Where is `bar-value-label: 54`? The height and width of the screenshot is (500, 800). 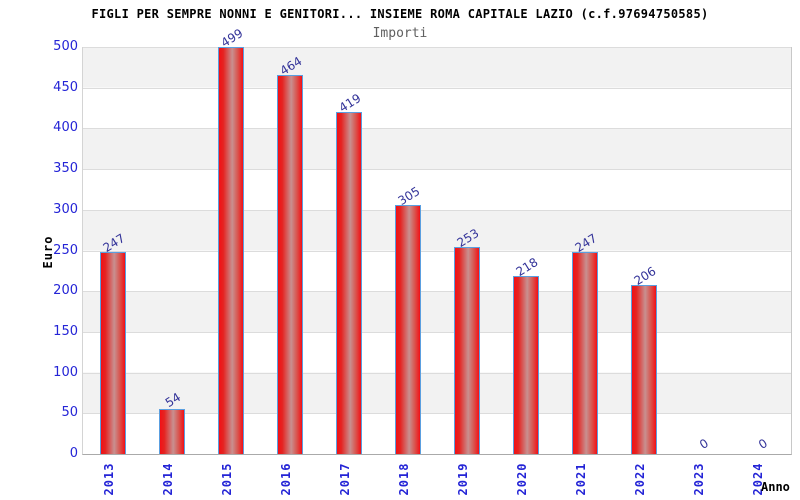 bar-value-label: 54 is located at coordinates (172, 400).